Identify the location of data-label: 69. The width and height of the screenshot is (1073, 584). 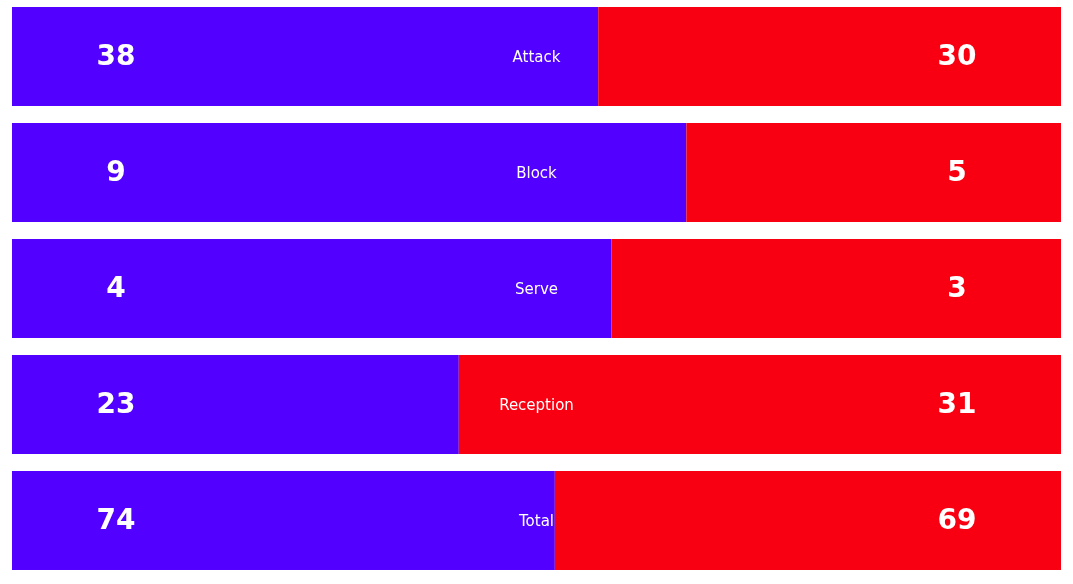
(957, 519).